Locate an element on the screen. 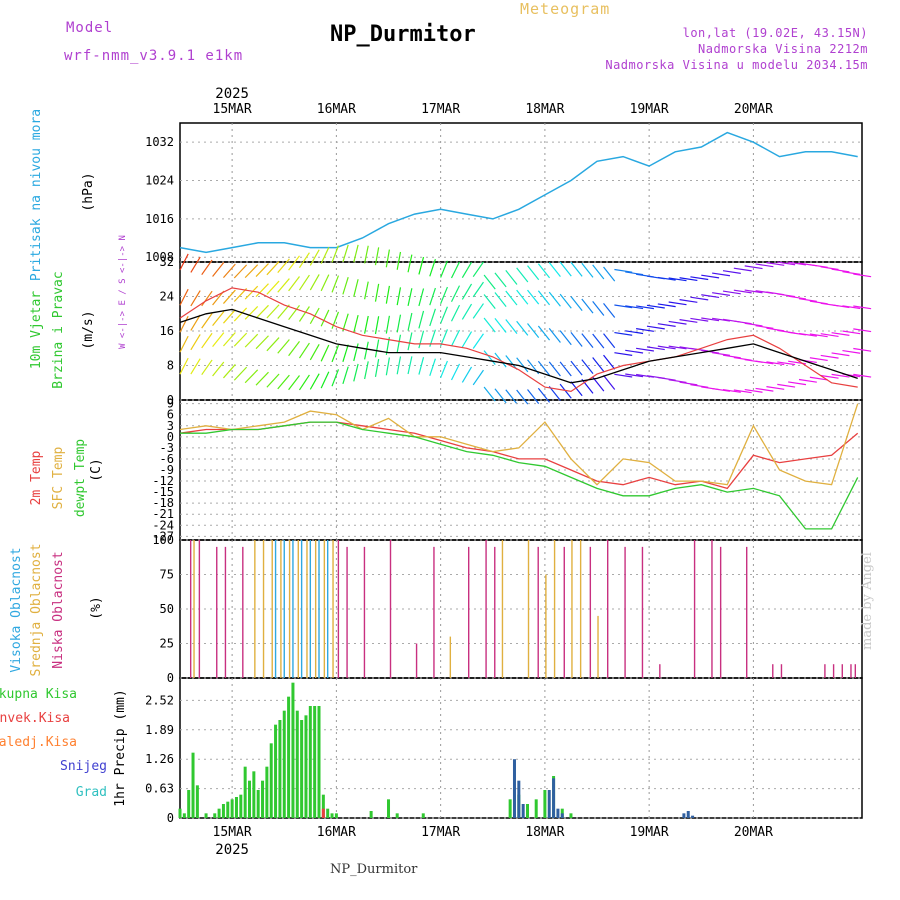 The height and width of the screenshot is (900, 900). temp-unit-label: (C) is located at coordinates (96, 469).